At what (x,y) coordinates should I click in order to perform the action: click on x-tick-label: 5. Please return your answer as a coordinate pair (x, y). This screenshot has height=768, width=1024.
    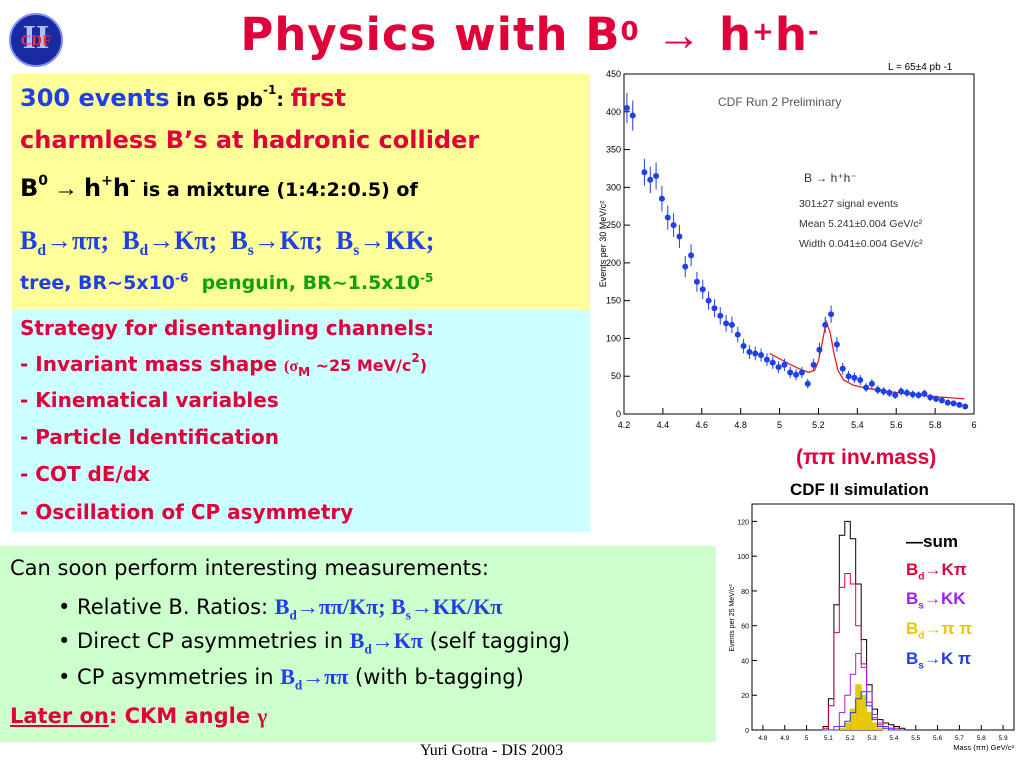
    Looking at the image, I should click on (779, 425).